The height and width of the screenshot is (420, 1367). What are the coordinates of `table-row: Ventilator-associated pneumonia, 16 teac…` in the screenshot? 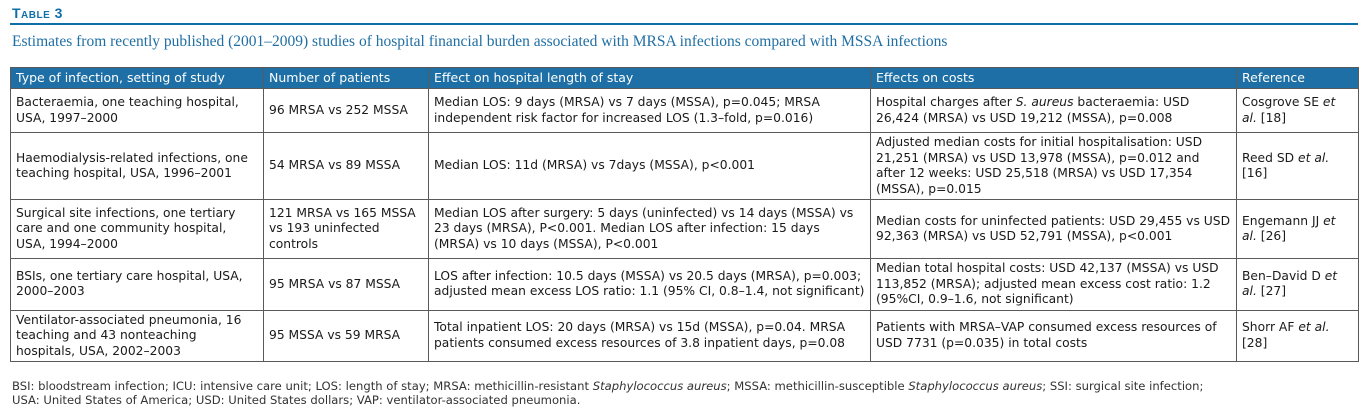 It's located at (684, 335).